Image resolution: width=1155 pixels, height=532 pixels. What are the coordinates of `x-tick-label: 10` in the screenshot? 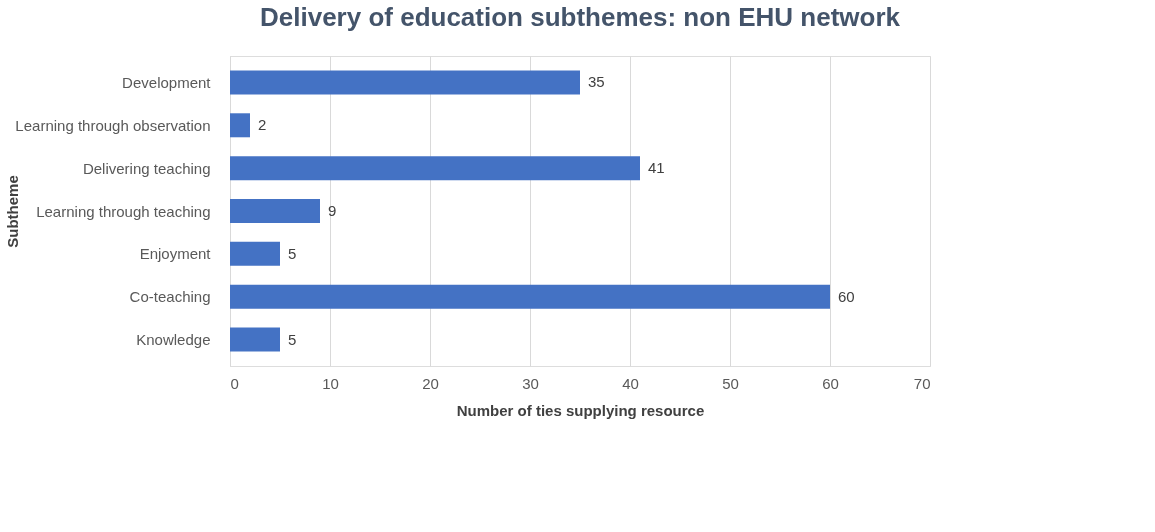 It's located at (330, 383).